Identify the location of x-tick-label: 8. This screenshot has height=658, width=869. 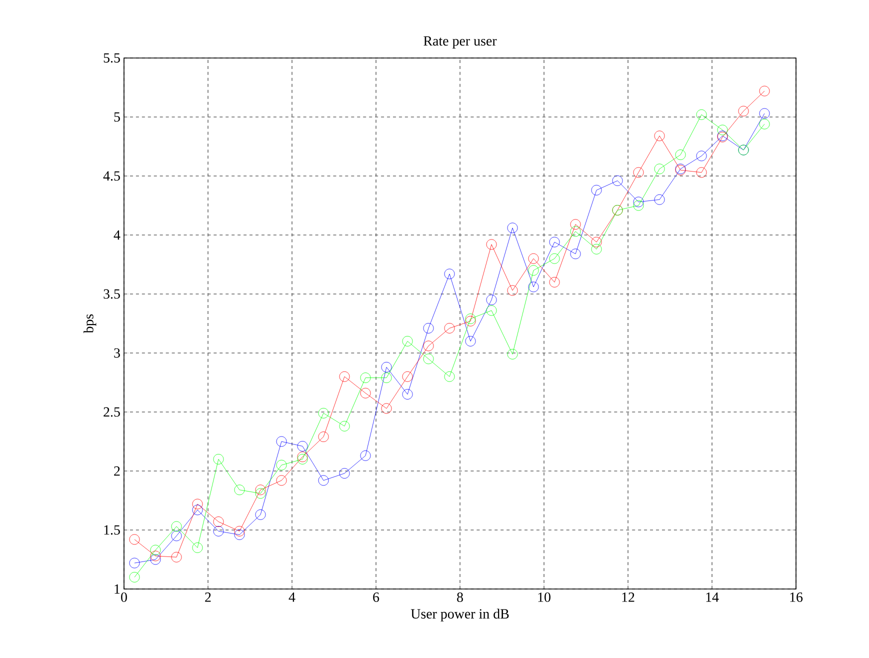
(460, 597).